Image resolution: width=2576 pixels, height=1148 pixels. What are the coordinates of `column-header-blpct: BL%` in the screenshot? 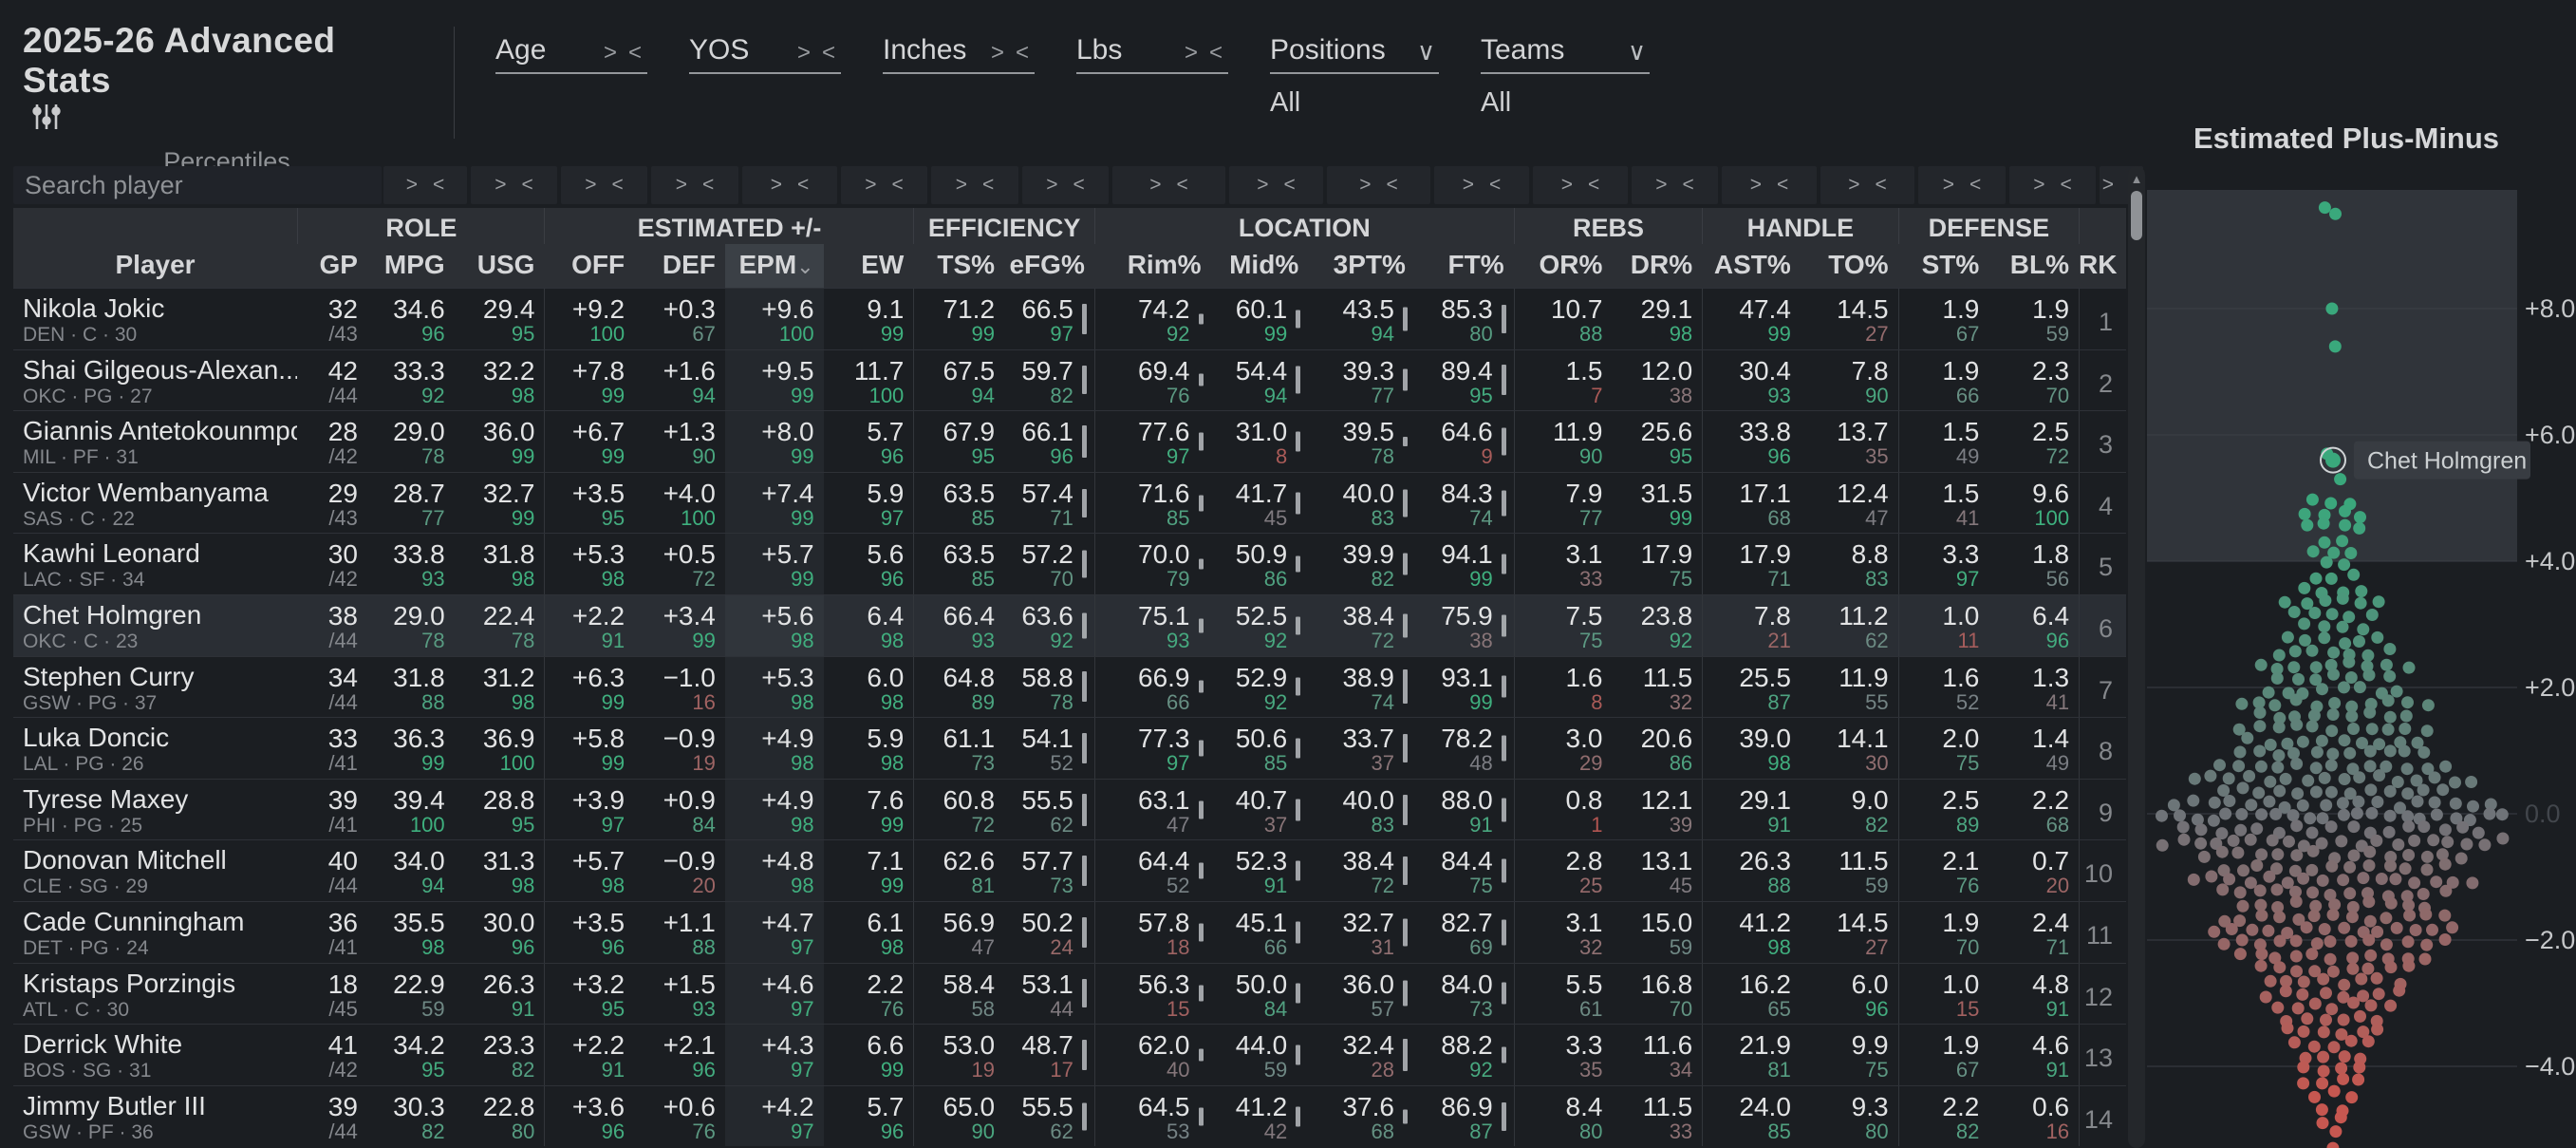 It's located at (2039, 264).